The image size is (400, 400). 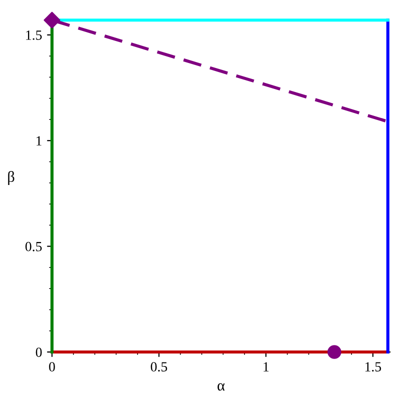 What do you see at coordinates (11, 177) in the screenshot?
I see `y-axis-title: β` at bounding box center [11, 177].